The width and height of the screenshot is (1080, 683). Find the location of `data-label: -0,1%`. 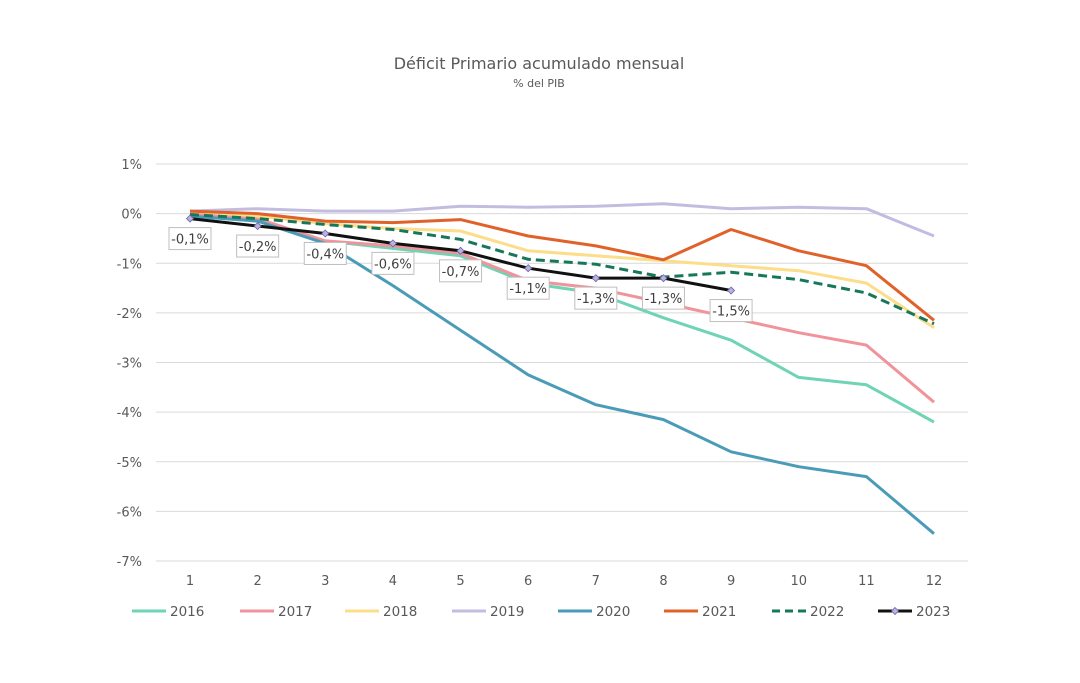

data-label: -0,1% is located at coordinates (190, 240).